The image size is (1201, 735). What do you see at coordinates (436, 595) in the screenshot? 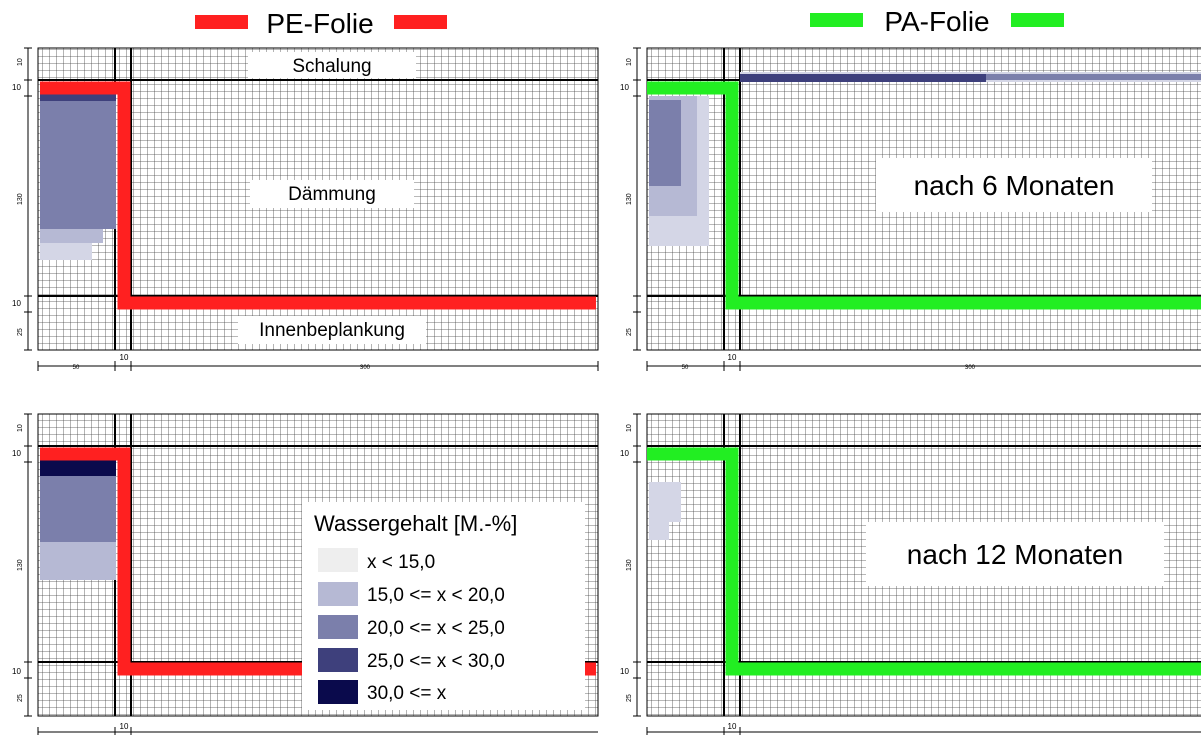
I see `legend-label-2: 15,0 <= x < 20,0` at bounding box center [436, 595].